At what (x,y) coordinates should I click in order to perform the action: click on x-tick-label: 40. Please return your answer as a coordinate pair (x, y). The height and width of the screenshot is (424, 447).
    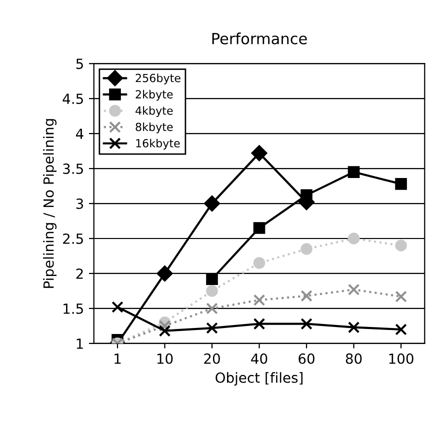
    Looking at the image, I should click on (259, 358).